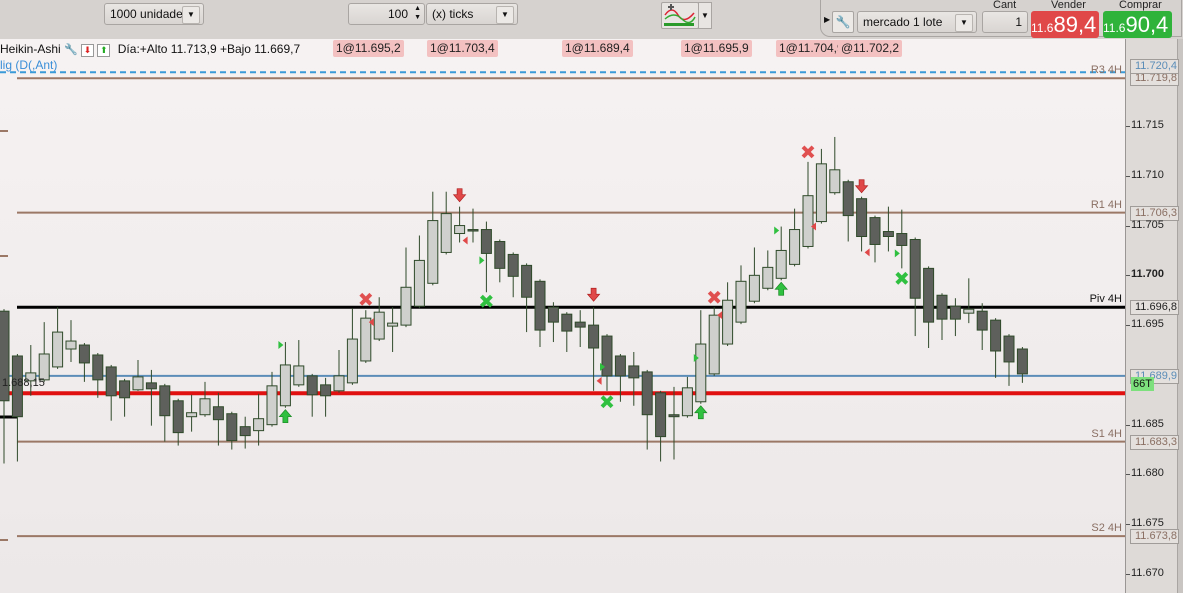  What do you see at coordinates (29, 65) in the screenshot?
I see `indicator-label: lig (D(,Ant)` at bounding box center [29, 65].